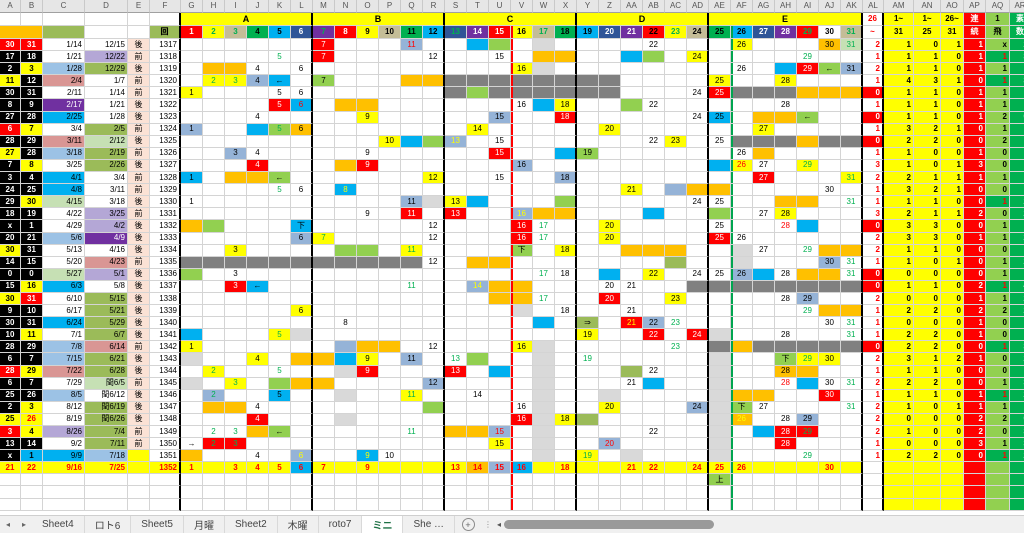 The height and width of the screenshot is (533, 1024). I want to click on grid-cell: 16, so click(522, 105).